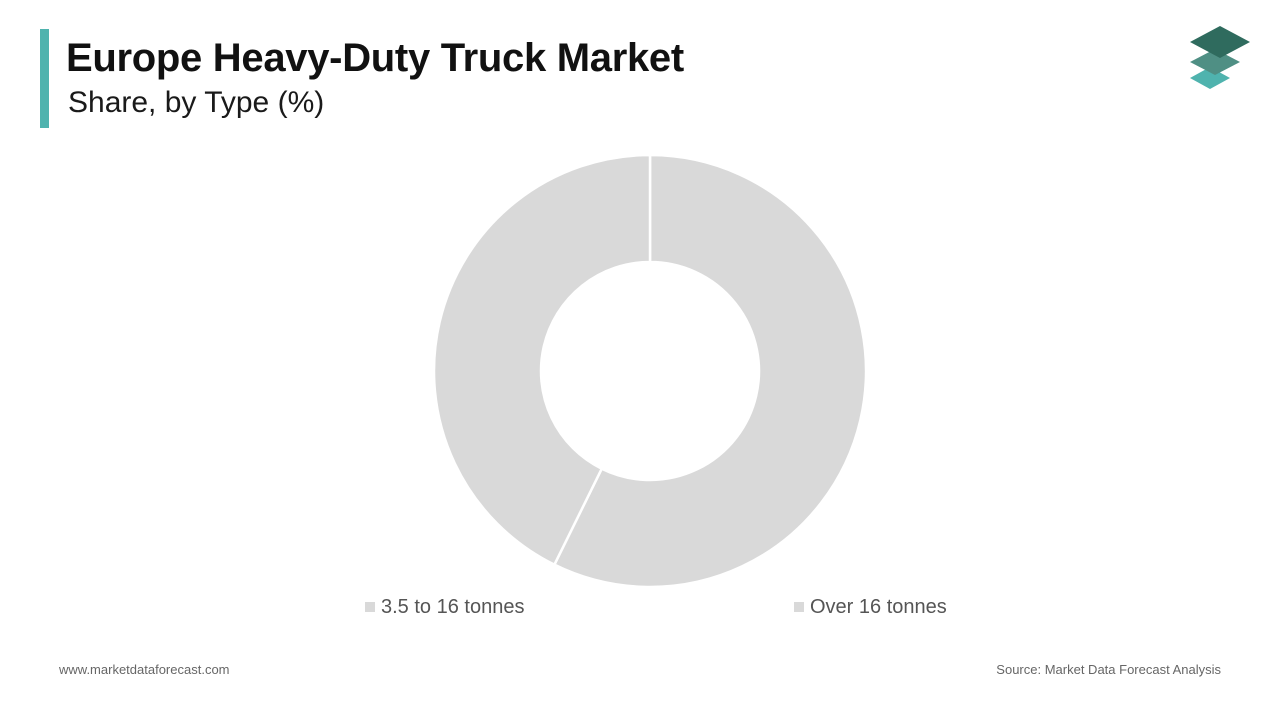 The height and width of the screenshot is (720, 1280). What do you see at coordinates (196, 102) in the screenshot?
I see `chart-subtitle: Share, by Type (%)` at bounding box center [196, 102].